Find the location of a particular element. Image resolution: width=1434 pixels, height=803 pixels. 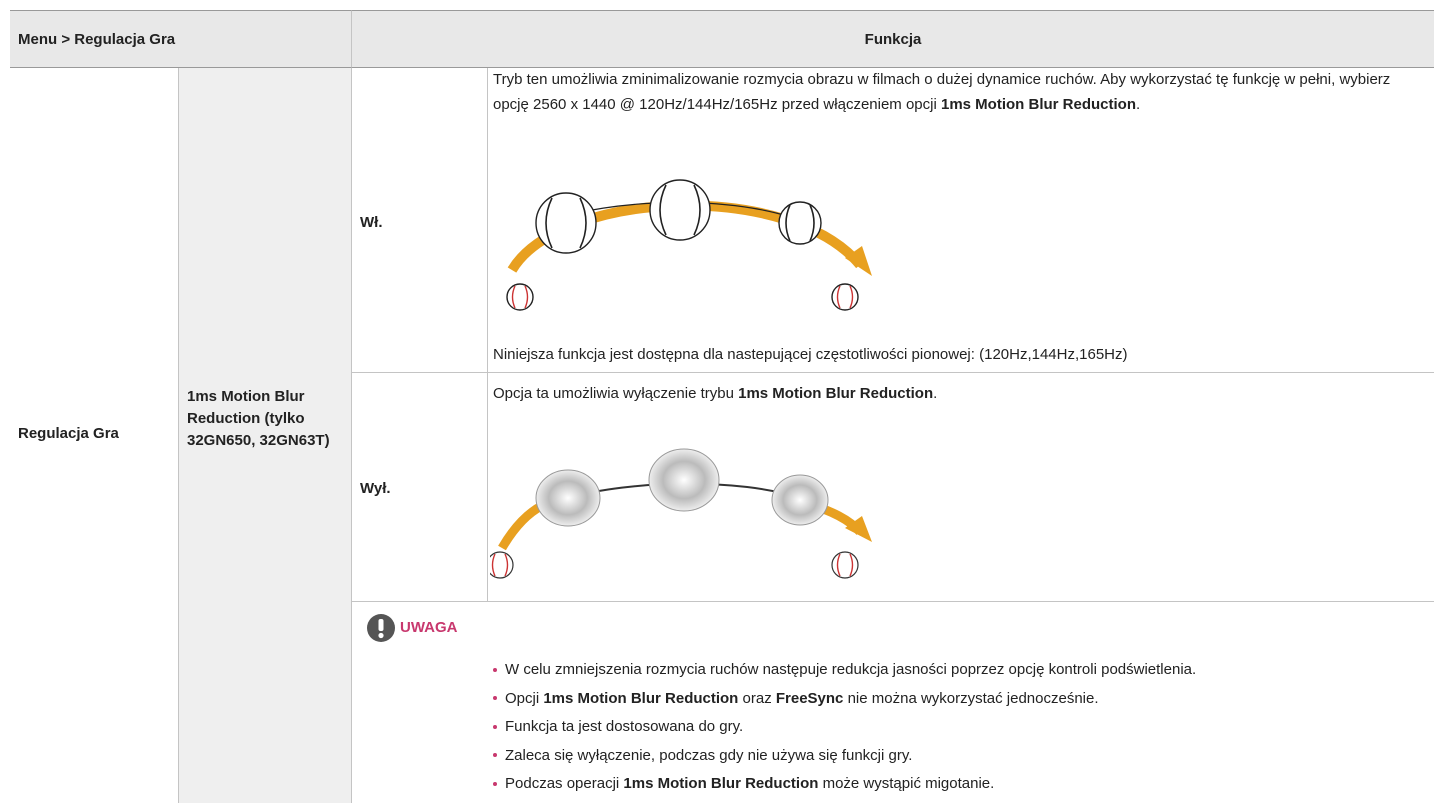

text-run: może wystąpić migotanie. is located at coordinates (906, 783).